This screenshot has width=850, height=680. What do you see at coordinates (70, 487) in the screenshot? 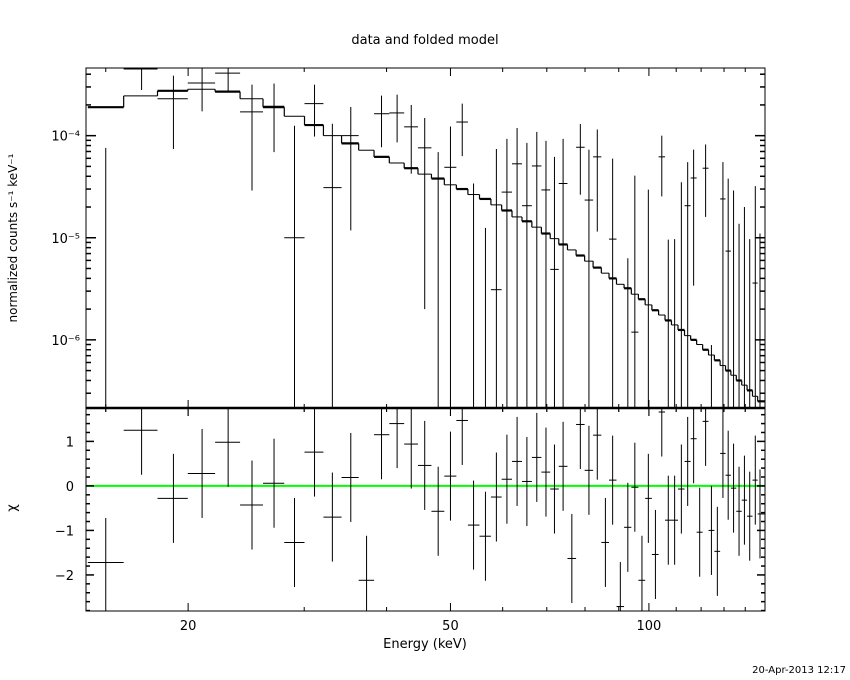
I see `y-tick-label: 0` at bounding box center [70, 487].